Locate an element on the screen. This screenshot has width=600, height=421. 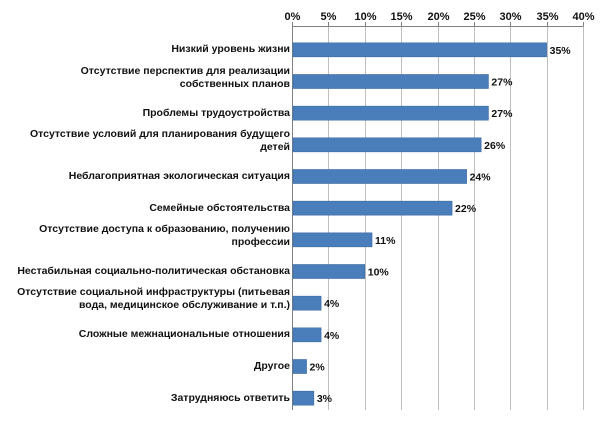
x-tick-label: 35% is located at coordinates (547, 17).